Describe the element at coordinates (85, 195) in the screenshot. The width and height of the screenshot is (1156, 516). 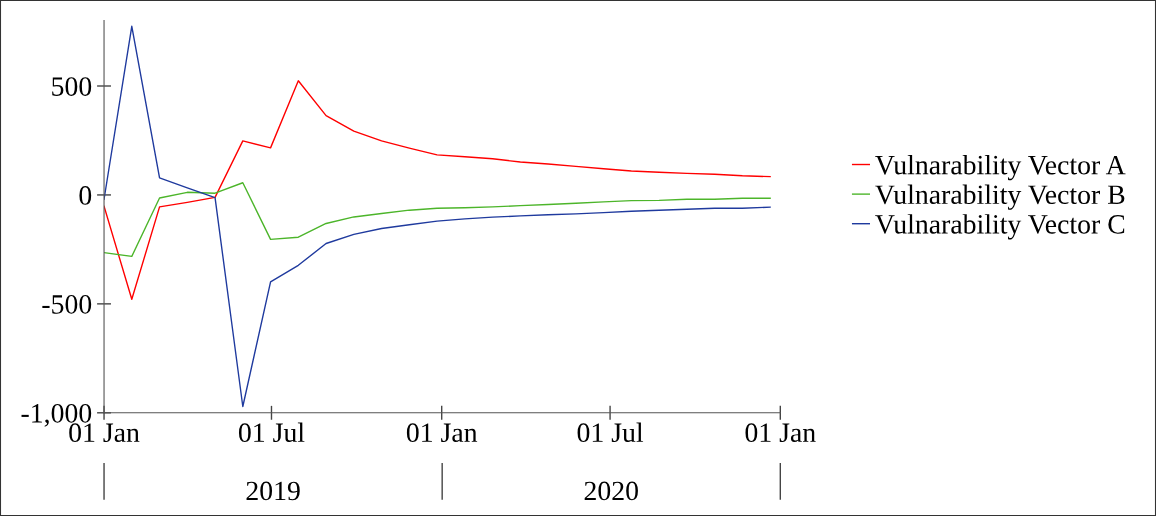
I see `y-tick-label: 0` at that location.